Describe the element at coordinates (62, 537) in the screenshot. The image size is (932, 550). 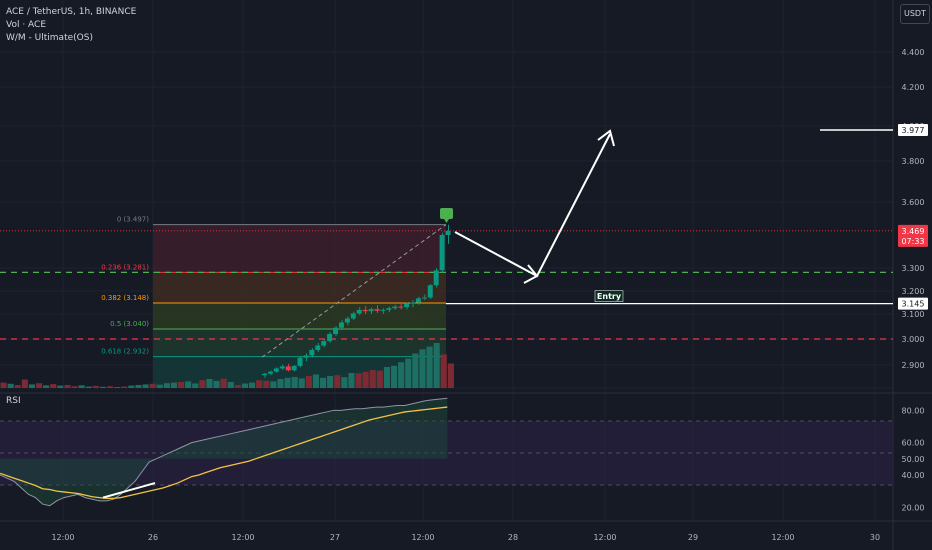
I see `time-tick-0: 12:00` at that location.